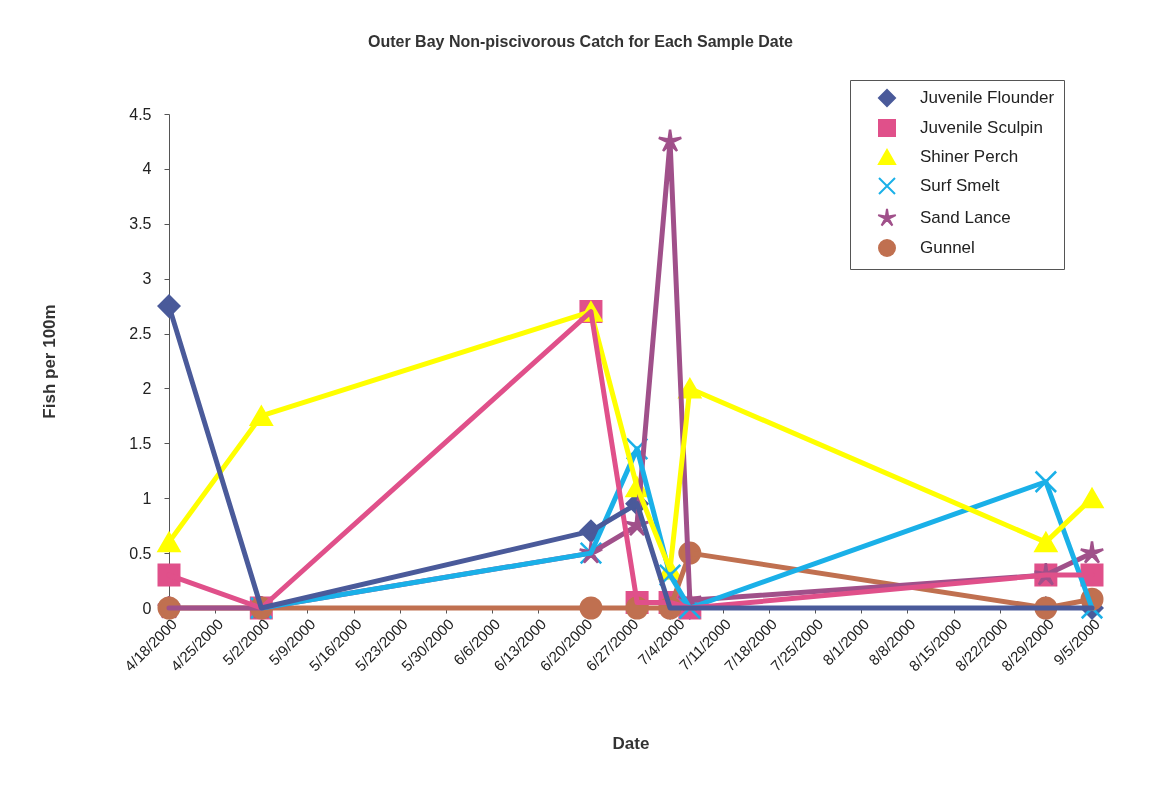 This screenshot has width=1152, height=792. Describe the element at coordinates (140, 114) in the screenshot. I see `y-tick-label: 4.5` at that location.